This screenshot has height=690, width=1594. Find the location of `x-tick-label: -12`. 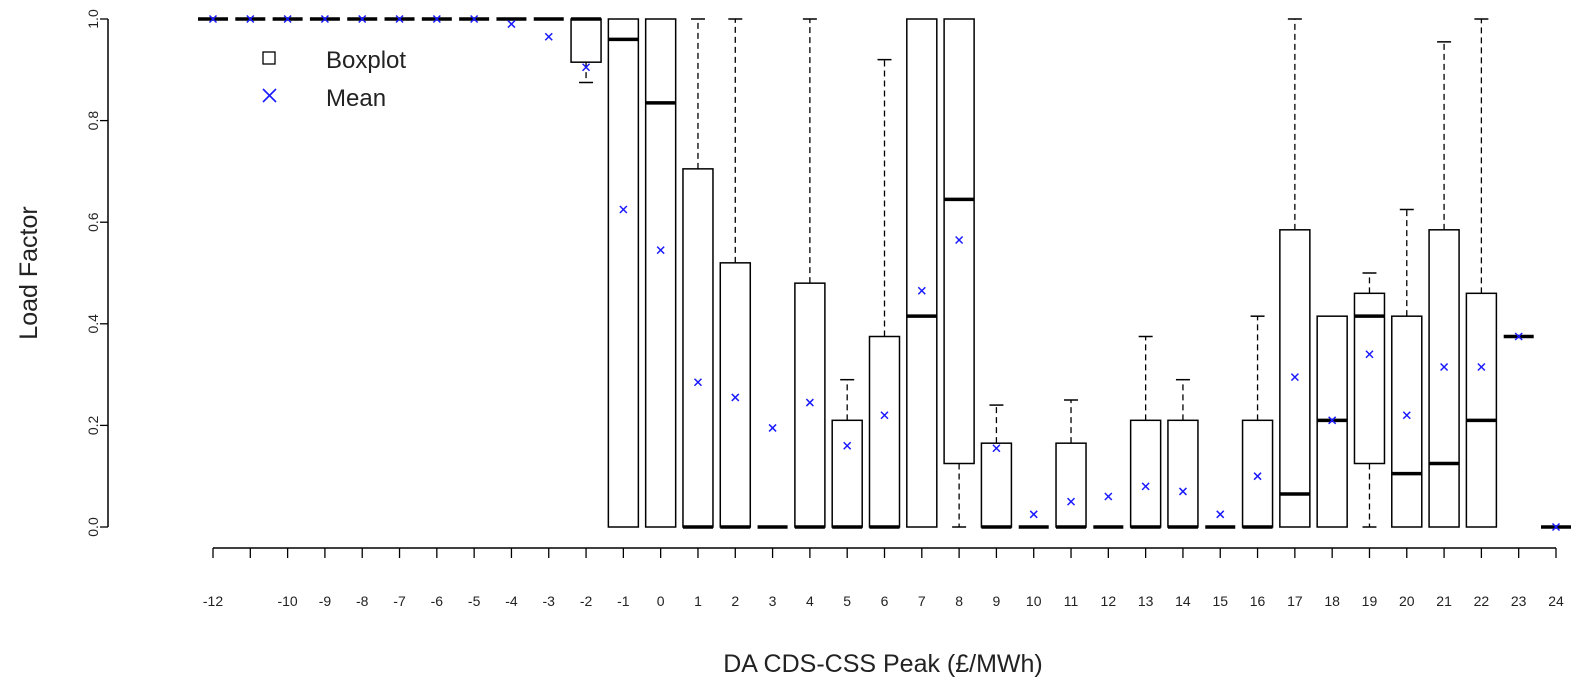

x-tick-label: -12 is located at coordinates (213, 601).